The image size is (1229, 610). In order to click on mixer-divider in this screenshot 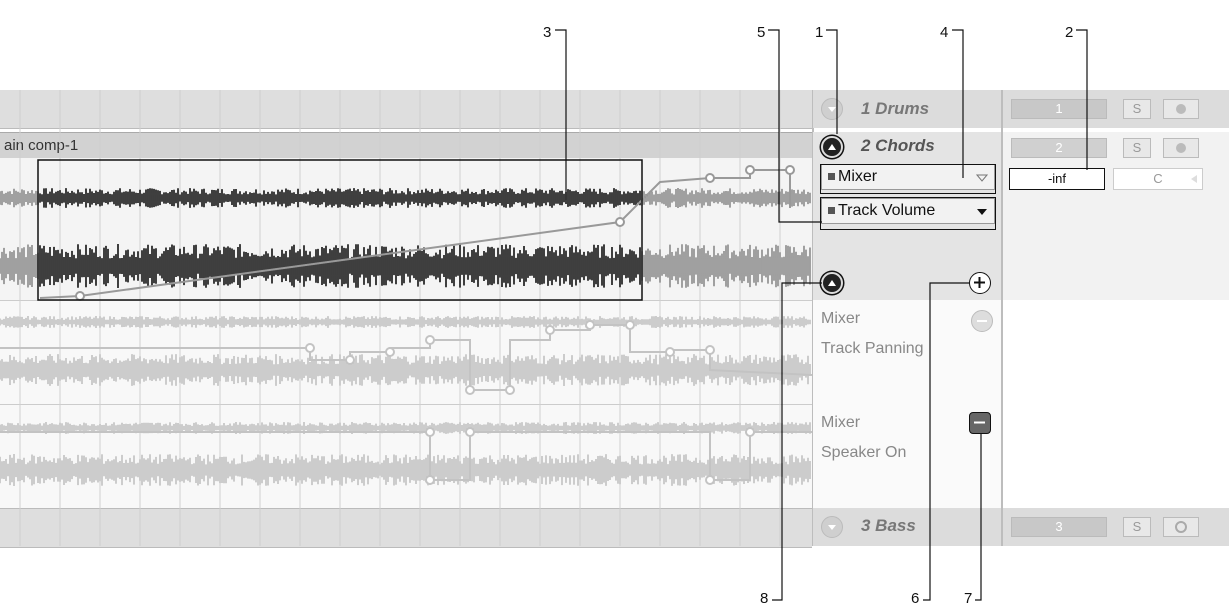, I will do `click(1002, 318)`.